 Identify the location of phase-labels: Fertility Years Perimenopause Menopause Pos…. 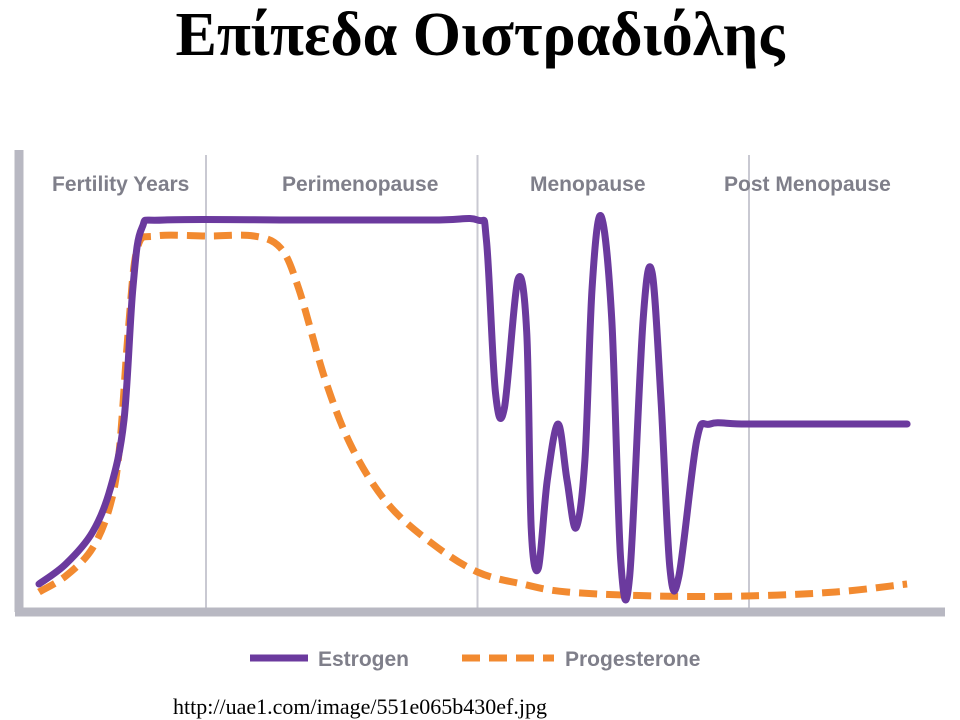
(471, 184).